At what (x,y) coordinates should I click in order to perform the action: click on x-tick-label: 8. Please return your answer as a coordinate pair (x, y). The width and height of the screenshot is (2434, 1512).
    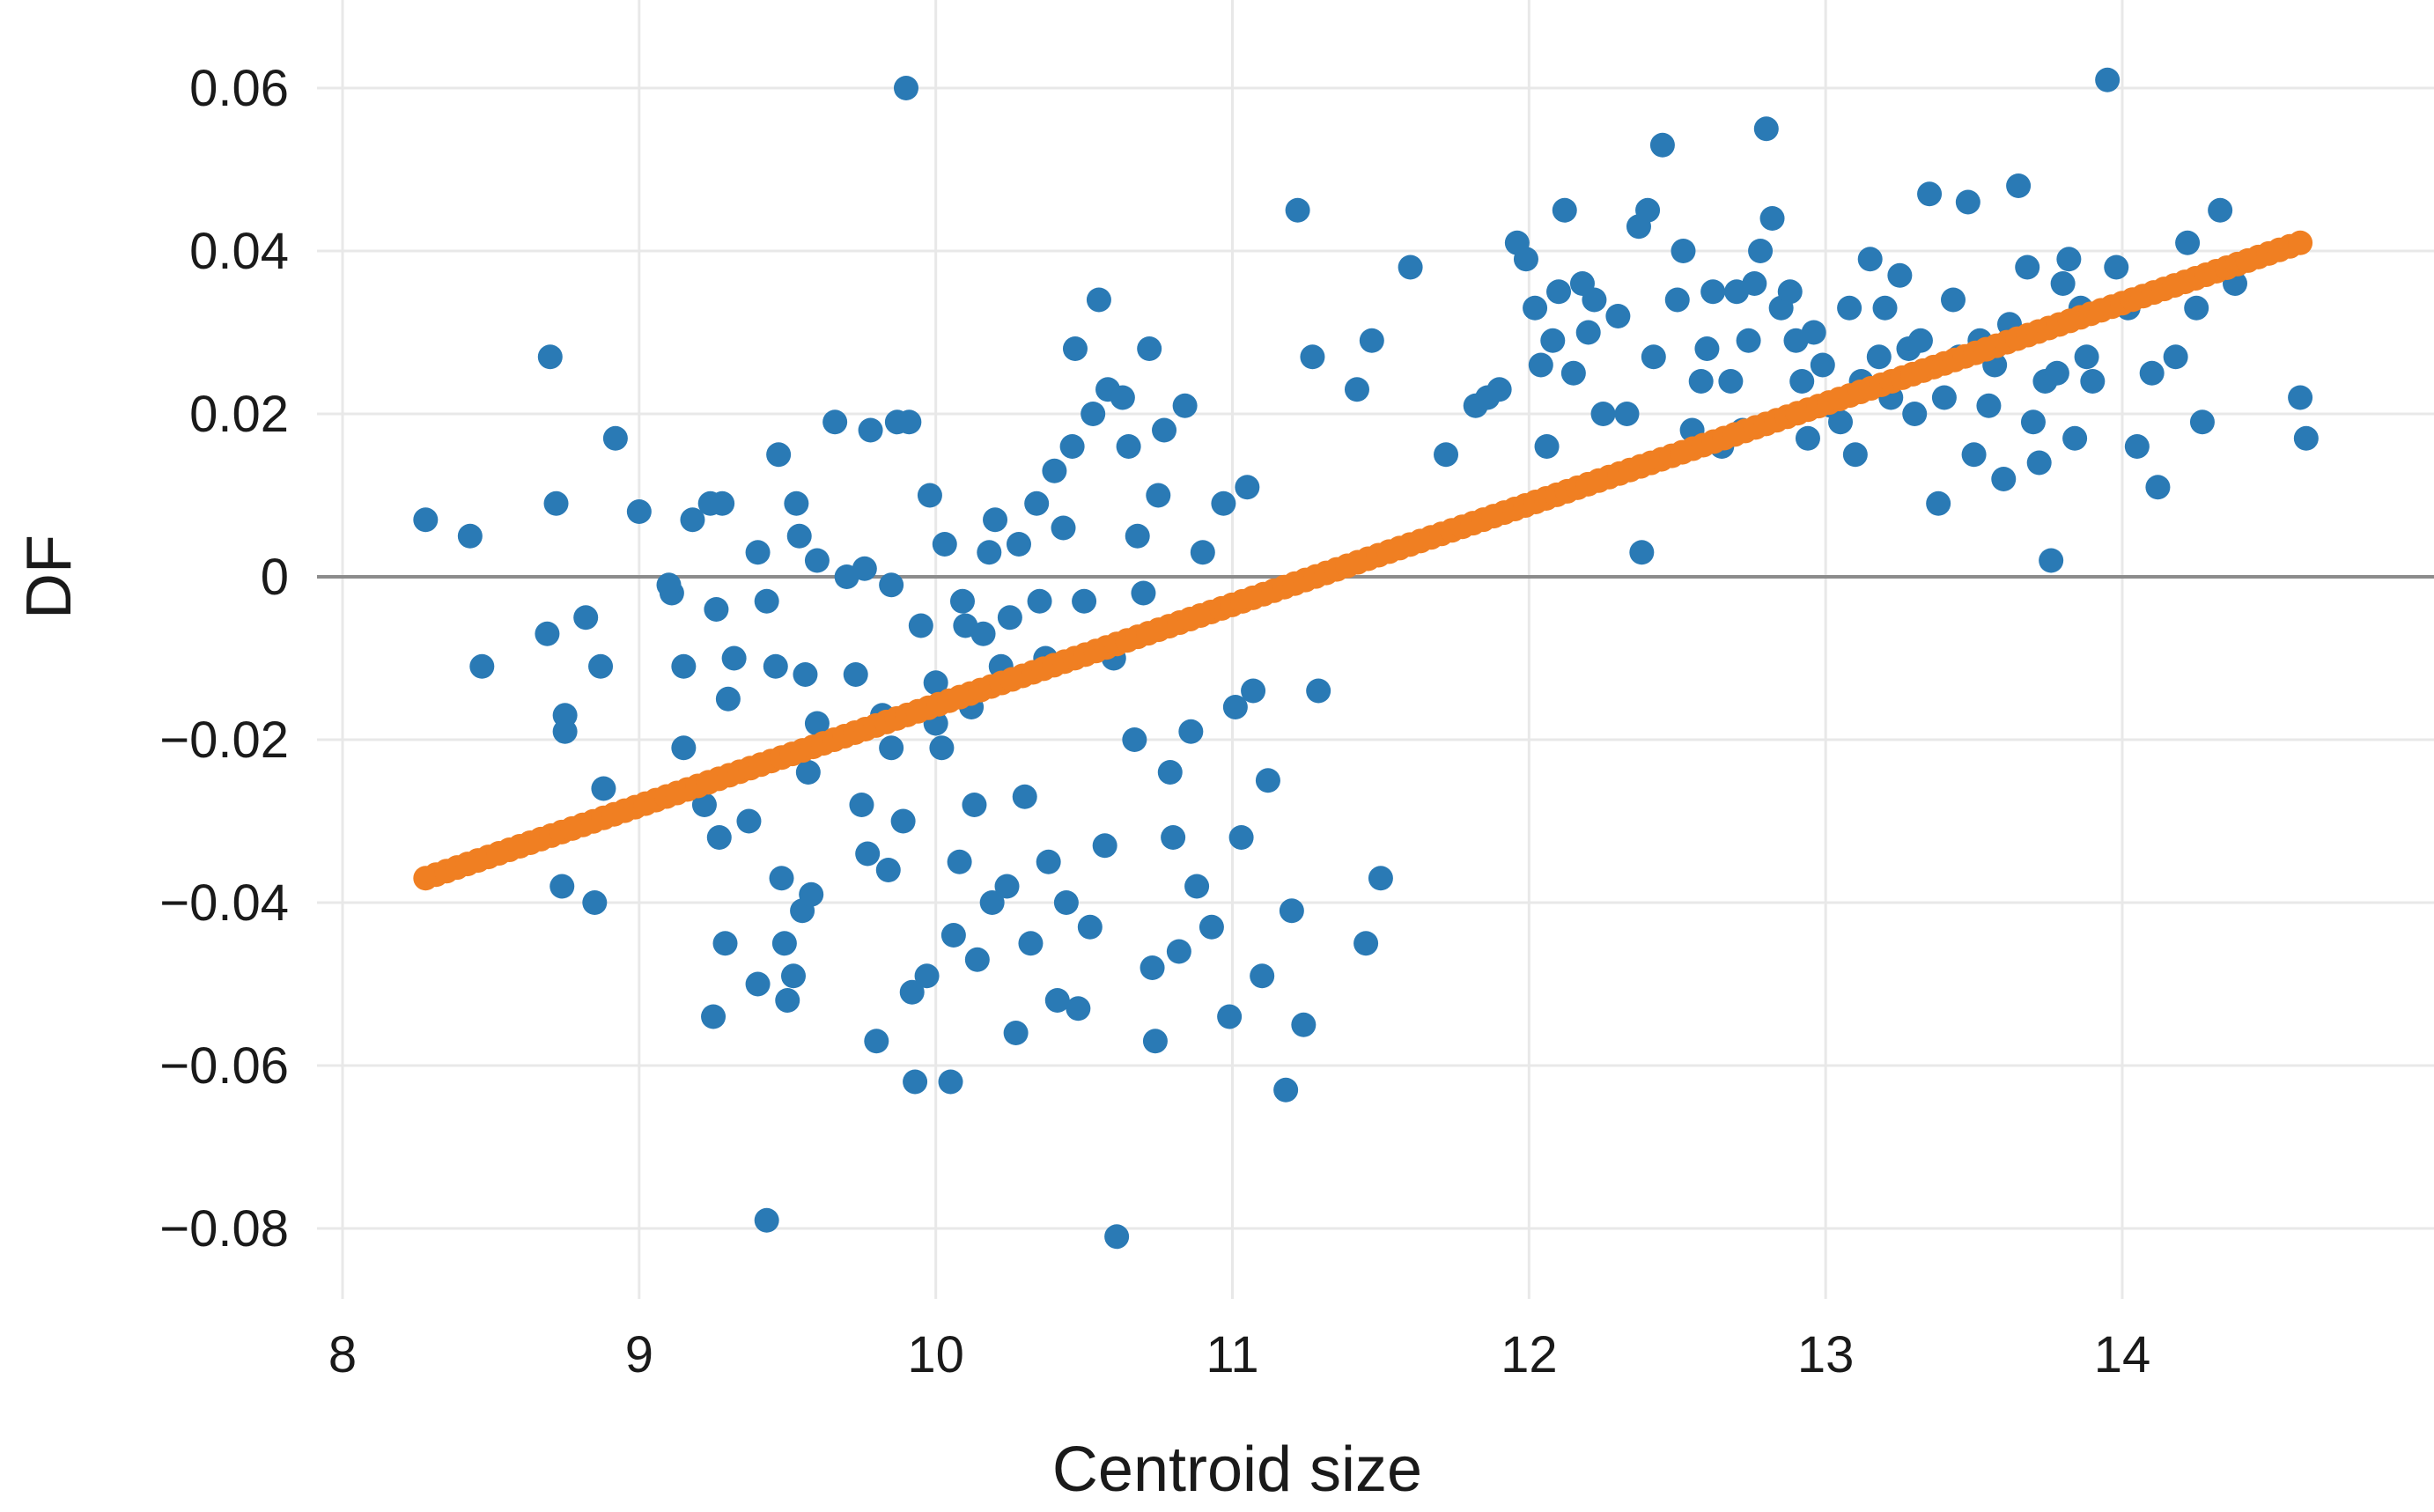
    Looking at the image, I should click on (342, 1354).